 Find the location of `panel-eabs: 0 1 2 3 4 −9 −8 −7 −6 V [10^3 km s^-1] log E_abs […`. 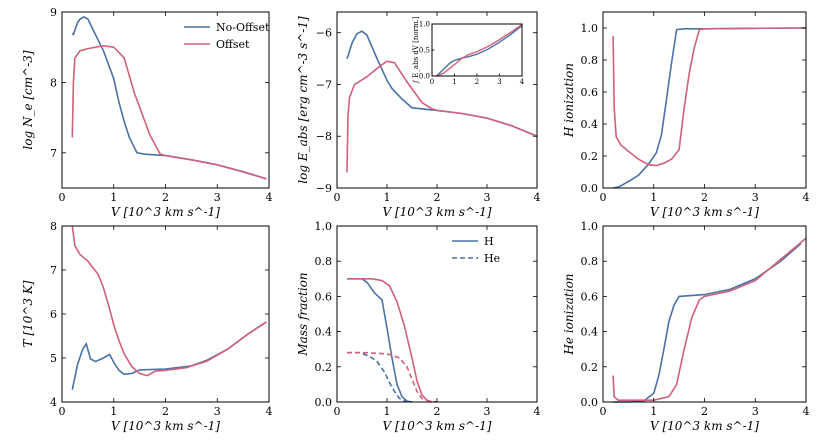

panel-eabs: 0 1 2 3 4 −9 −8 −7 −6 V [10^3 km s^-1] log E_abs [… is located at coordinates (418, 115).